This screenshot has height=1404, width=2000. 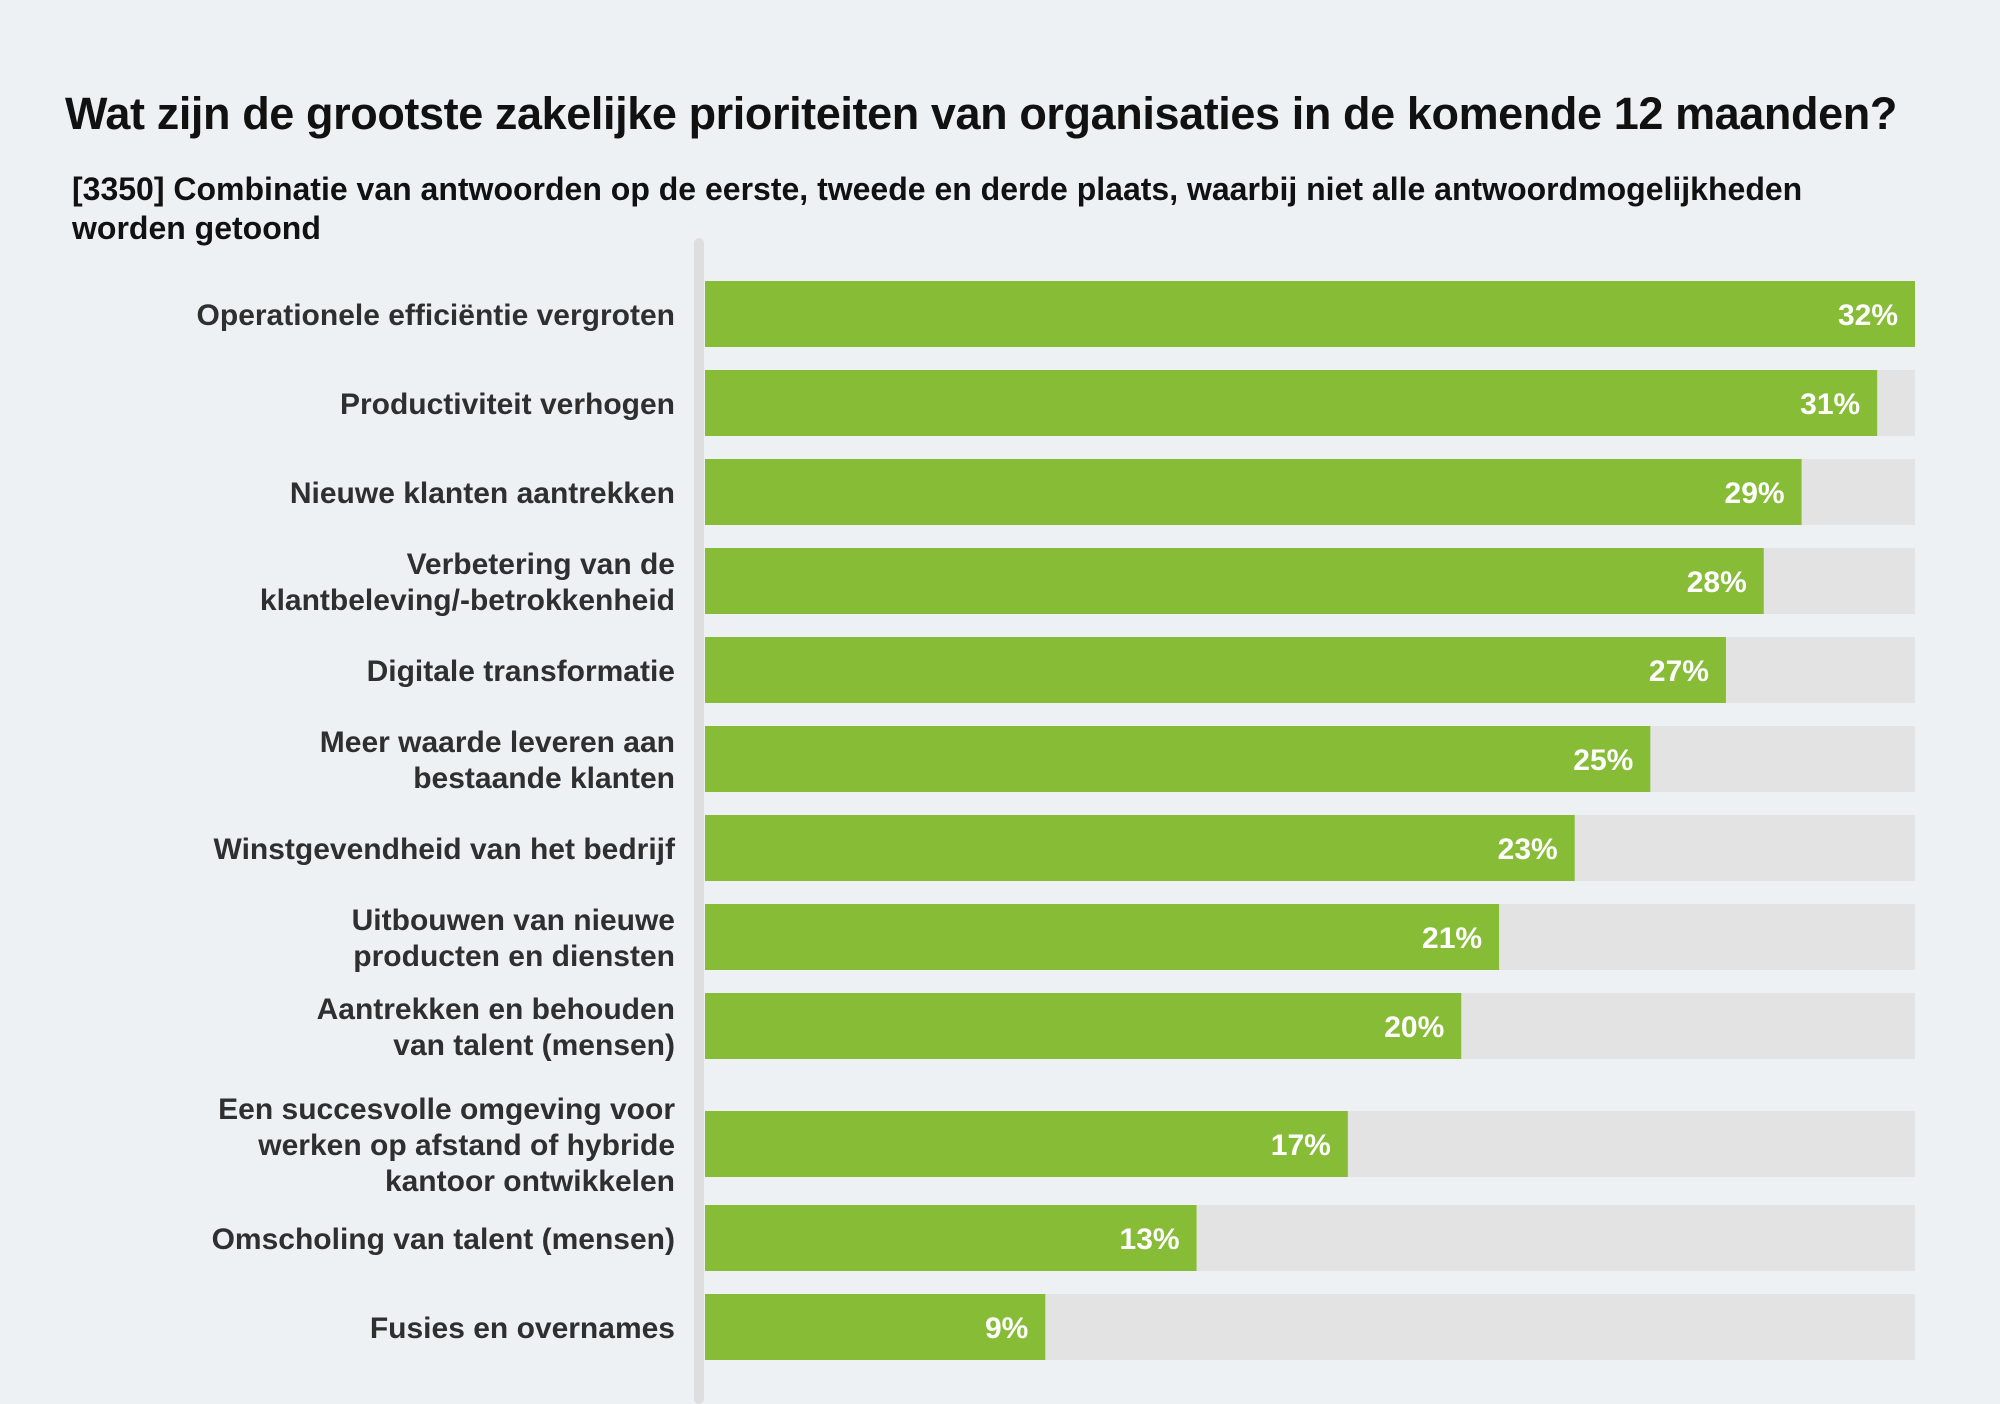 What do you see at coordinates (1679, 671) in the screenshot?
I see `data-label: 27%` at bounding box center [1679, 671].